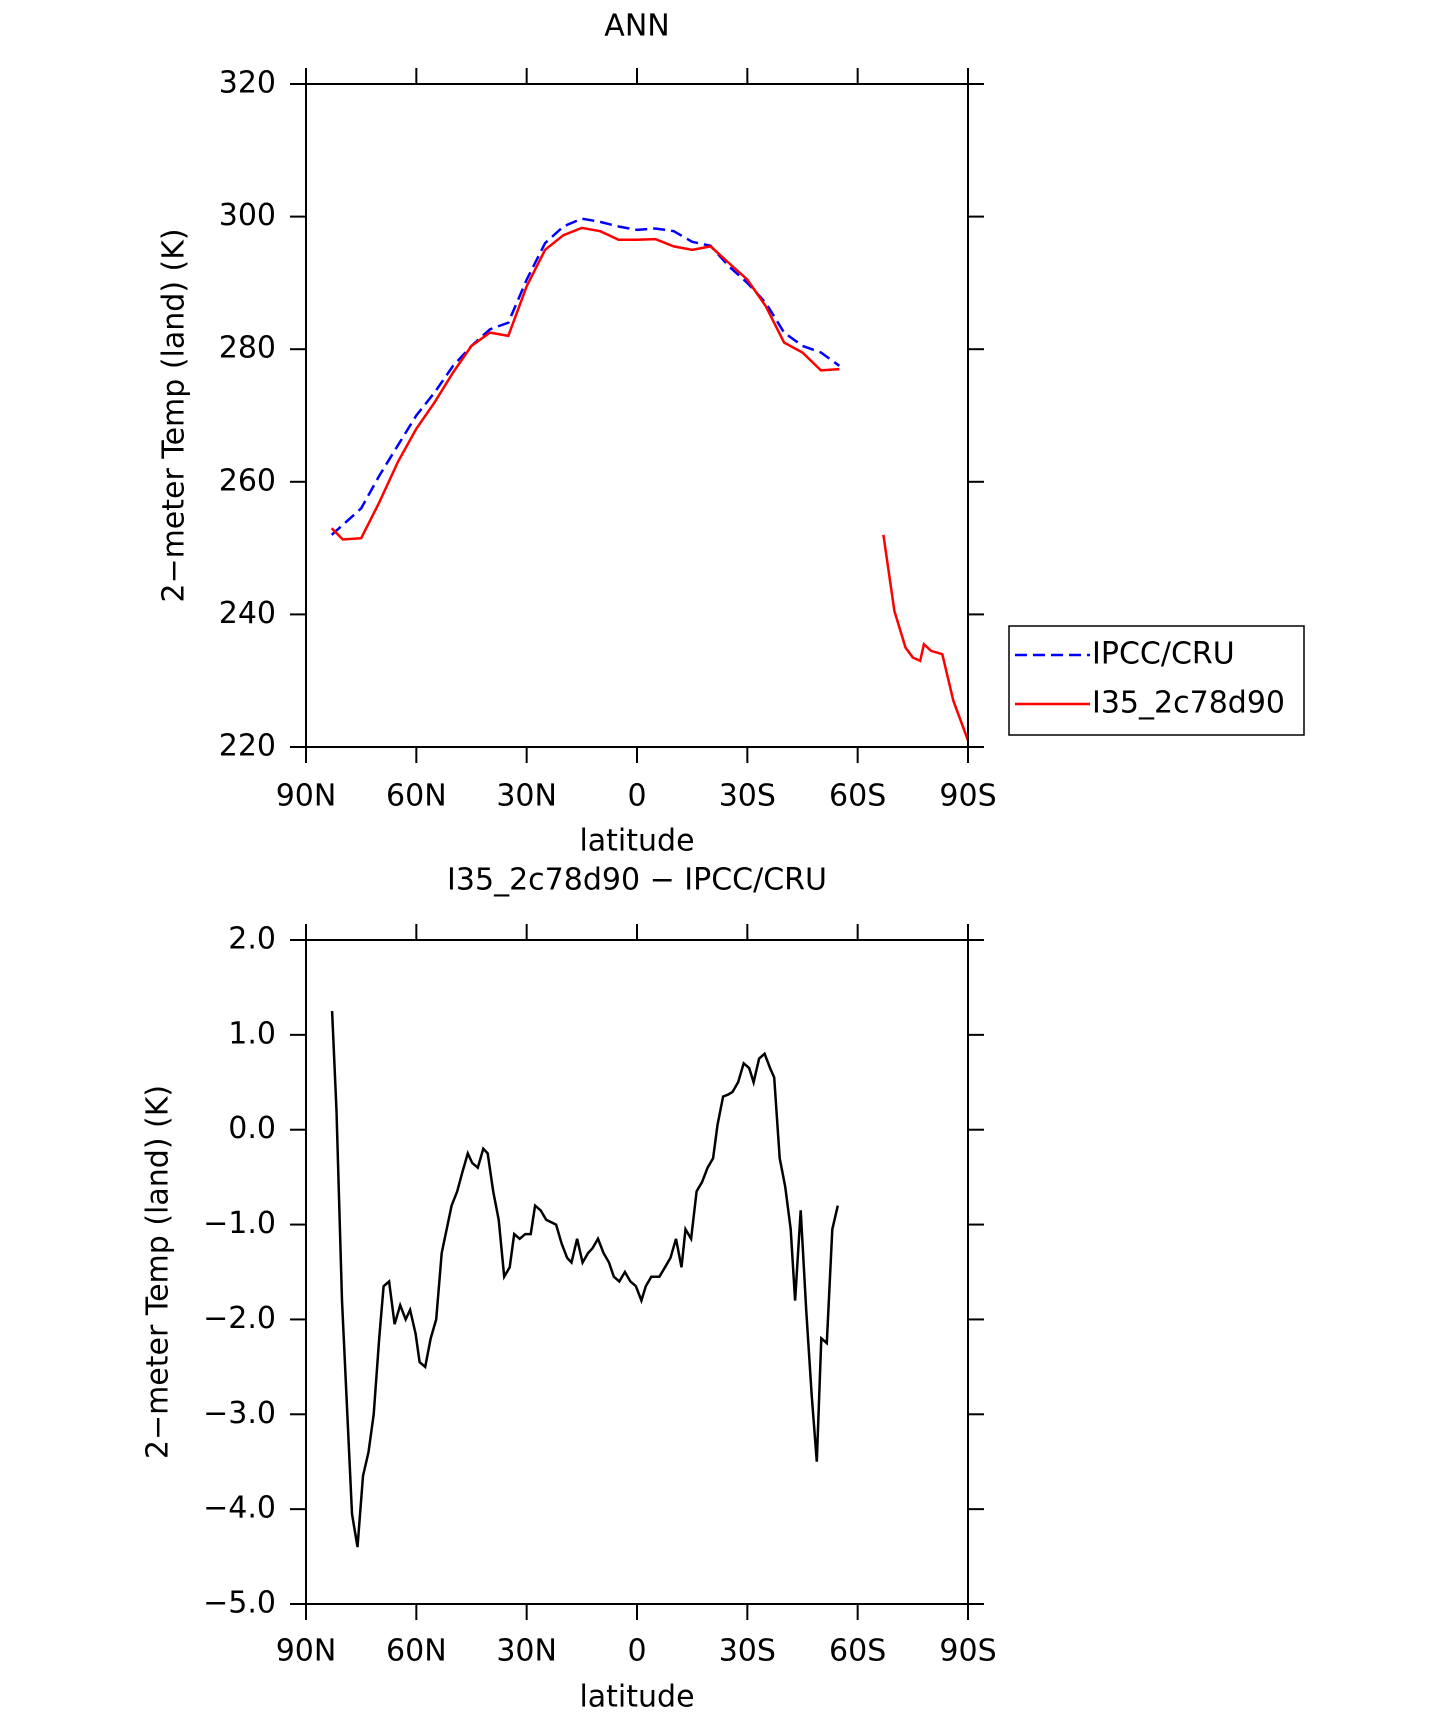 The image size is (1455, 1719). I want to click on y-tick-label: 240, so click(247, 613).